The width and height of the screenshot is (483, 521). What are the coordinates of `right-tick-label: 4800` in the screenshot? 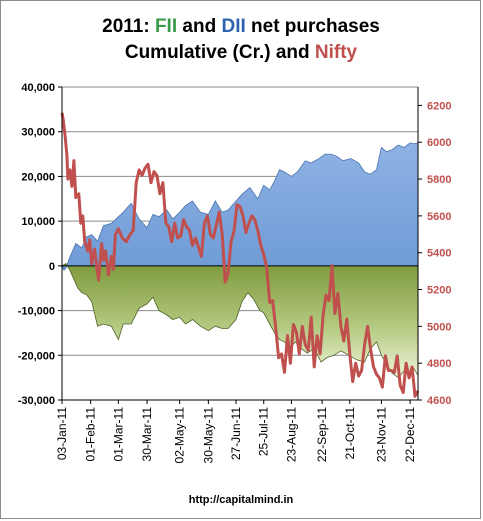 It's located at (439, 364).